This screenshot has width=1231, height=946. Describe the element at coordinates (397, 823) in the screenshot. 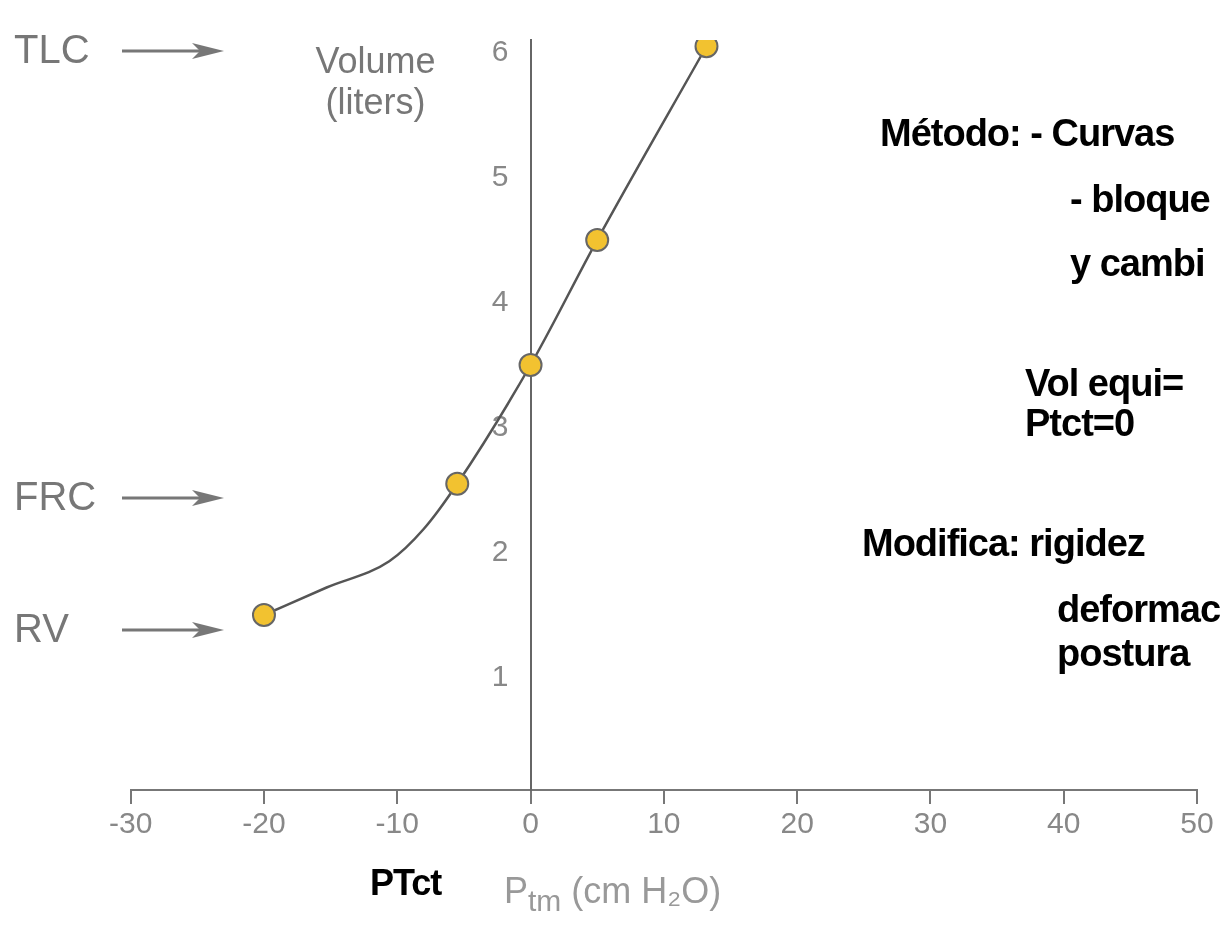

I see `x-tick-label: -10` at that location.